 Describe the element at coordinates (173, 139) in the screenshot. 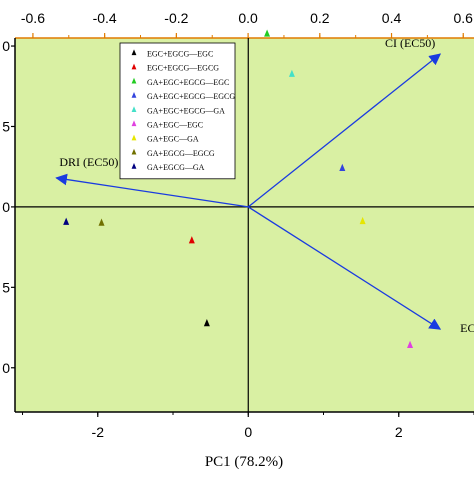

I see `legend-label: GA+EGC—GA` at that location.